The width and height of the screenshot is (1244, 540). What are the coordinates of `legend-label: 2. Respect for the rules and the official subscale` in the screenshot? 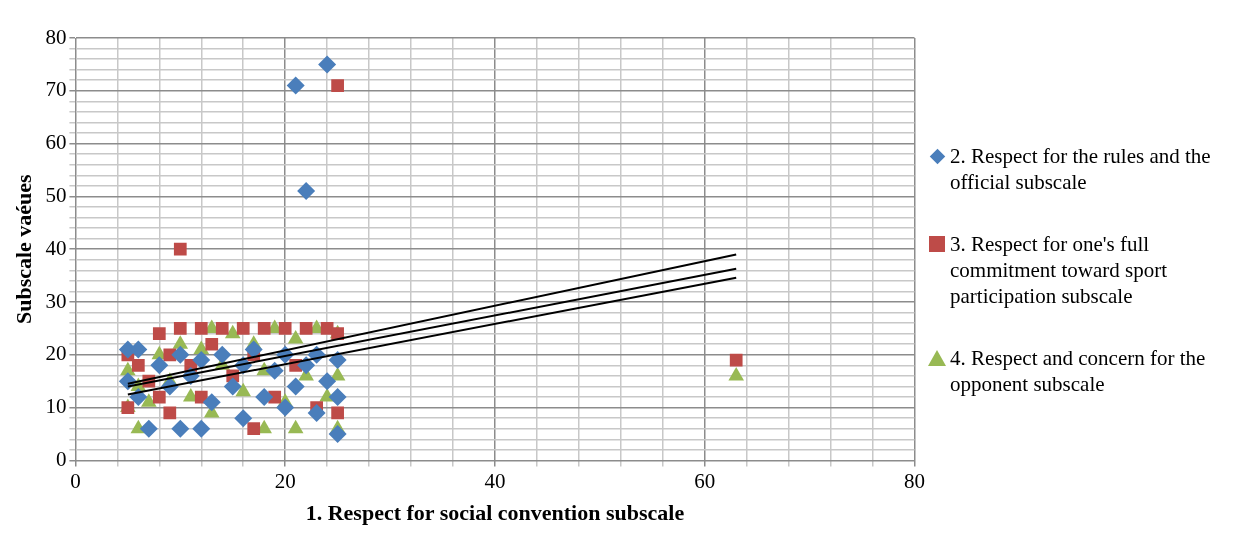 It's located at (1081, 169).